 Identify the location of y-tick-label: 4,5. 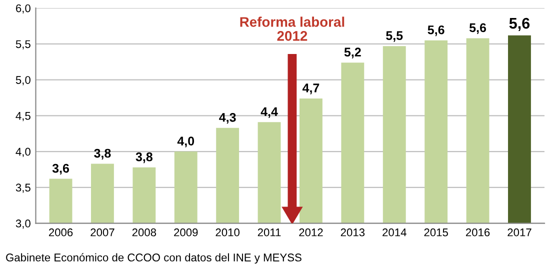
(23, 117).